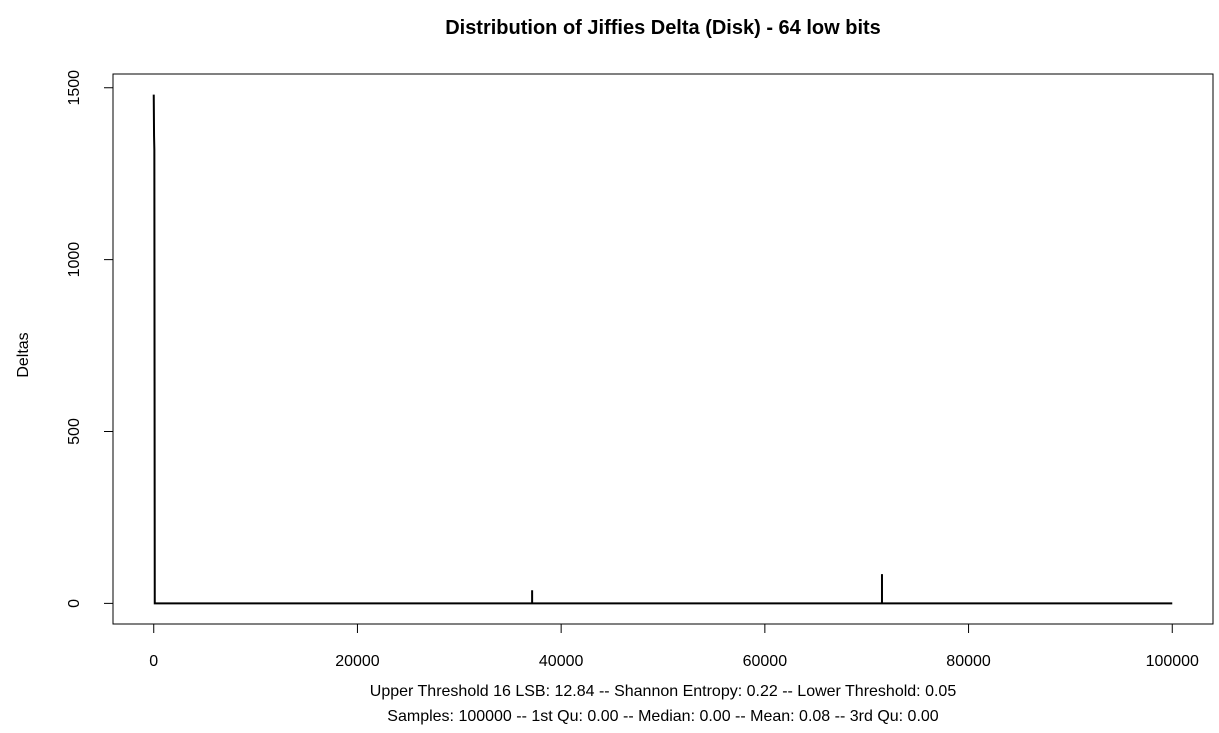  What do you see at coordinates (153, 661) in the screenshot?
I see `x-tick-label: 0` at bounding box center [153, 661].